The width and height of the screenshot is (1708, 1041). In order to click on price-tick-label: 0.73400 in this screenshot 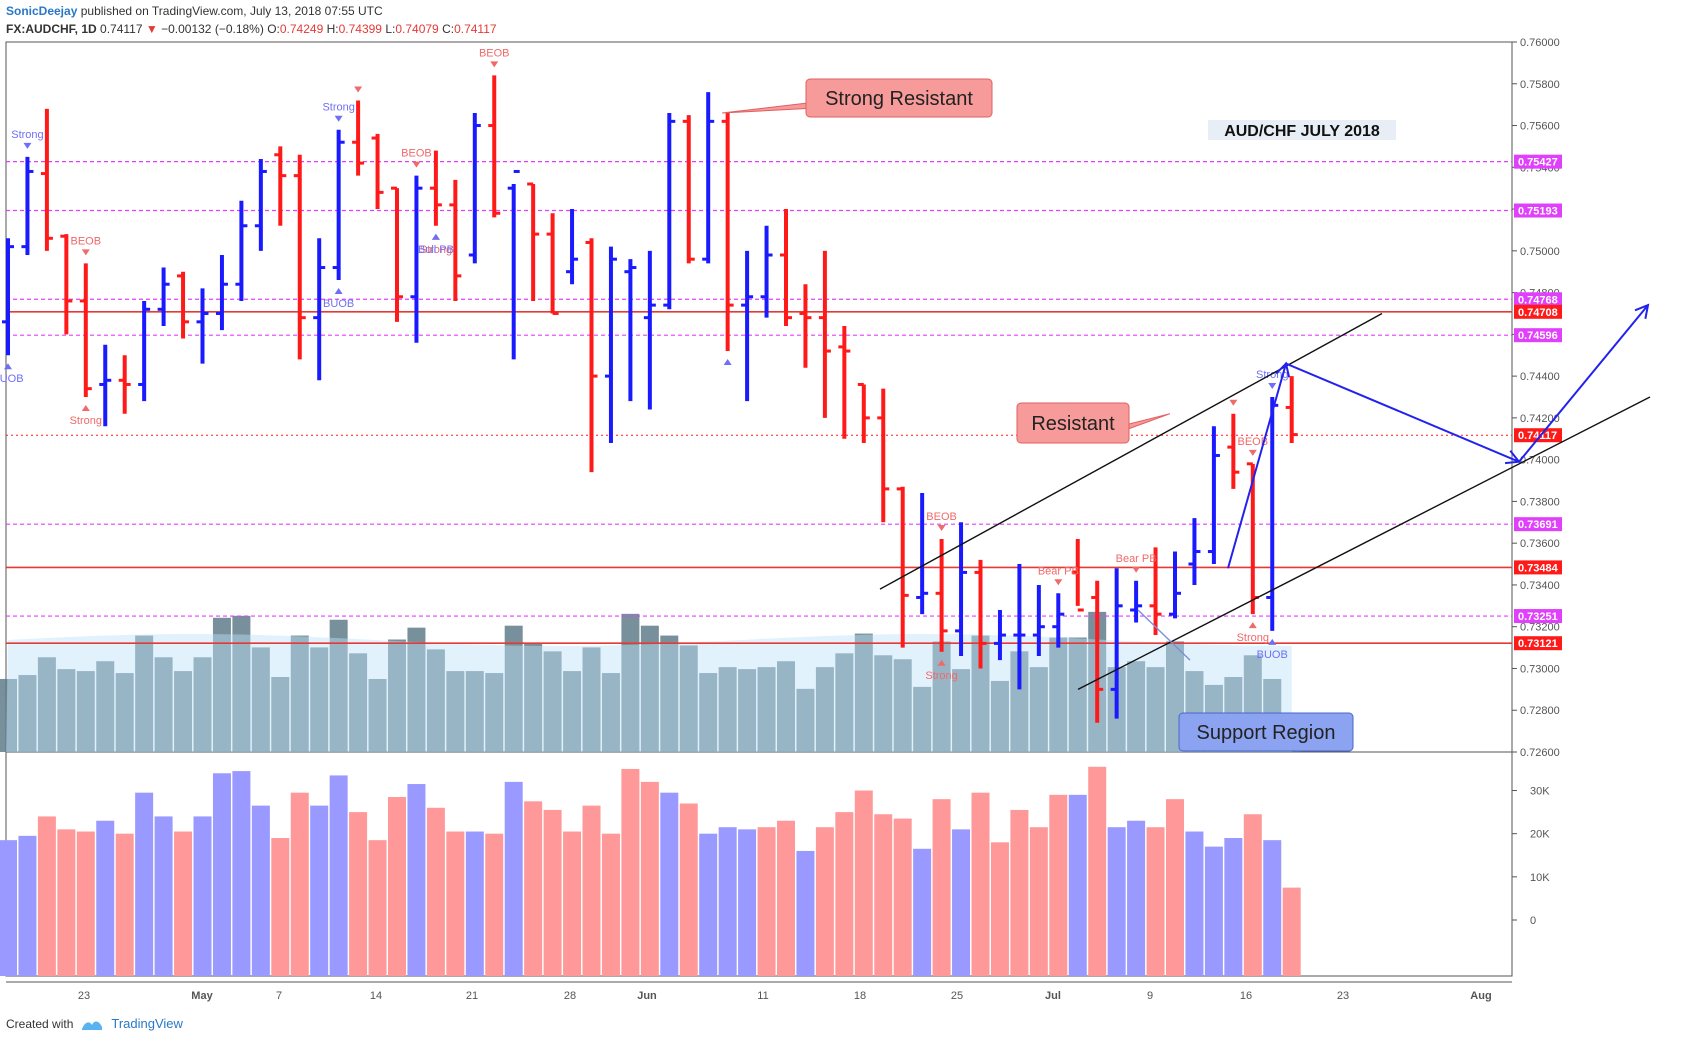, I will do `click(1540, 586)`.